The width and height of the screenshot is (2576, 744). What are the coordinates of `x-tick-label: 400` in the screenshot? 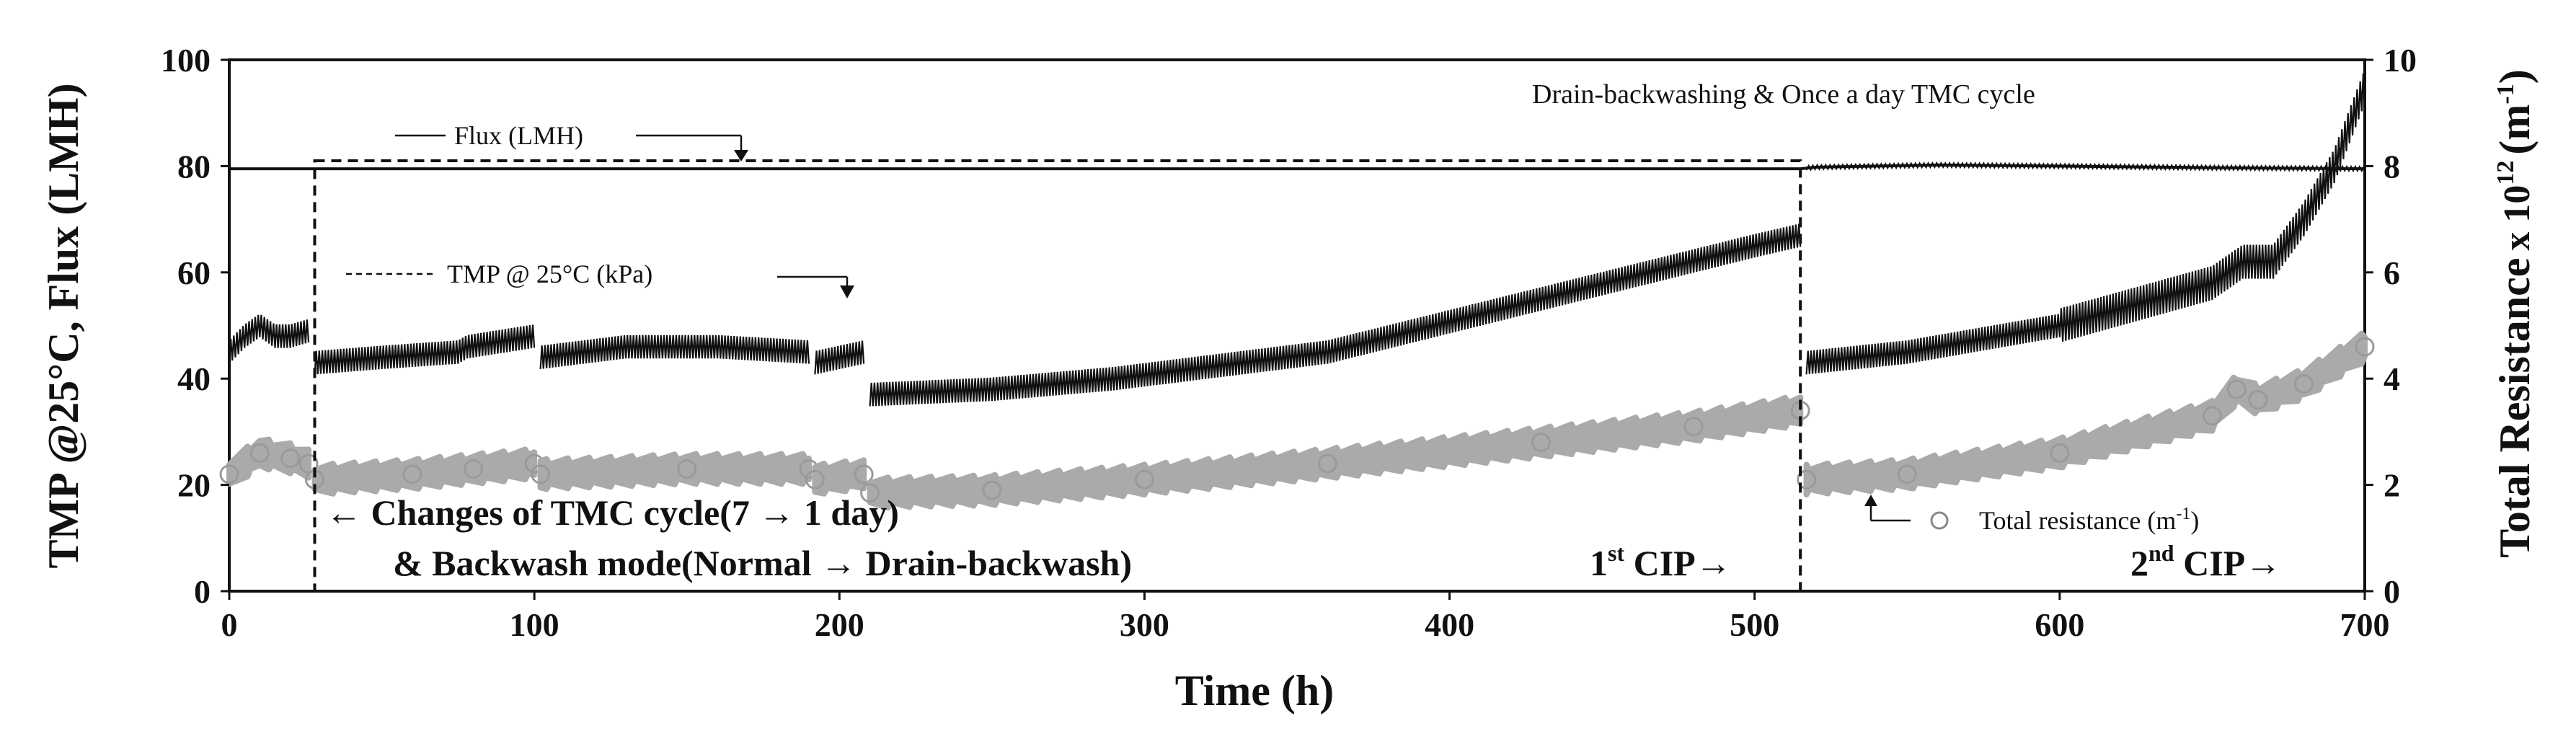 It's located at (1449, 624).